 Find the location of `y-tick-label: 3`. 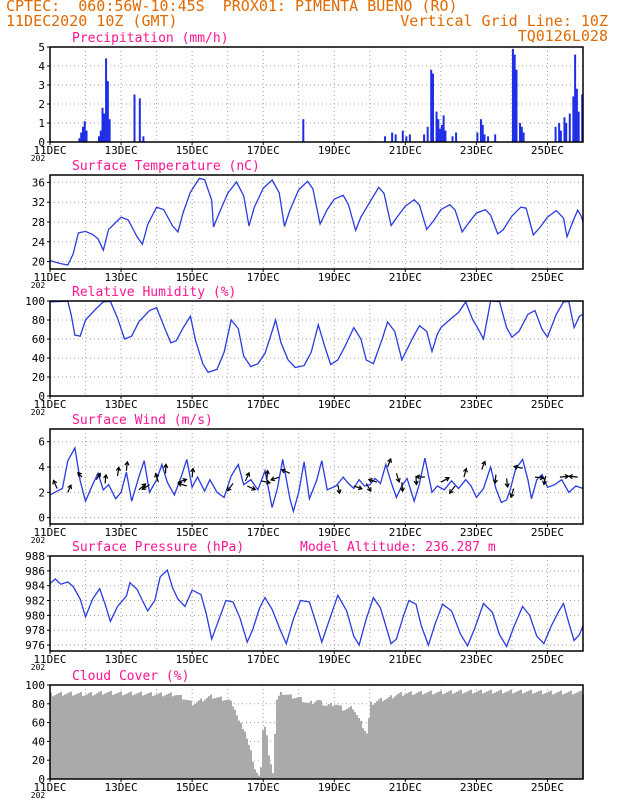

y-tick-label: 3 is located at coordinates (41, 85).